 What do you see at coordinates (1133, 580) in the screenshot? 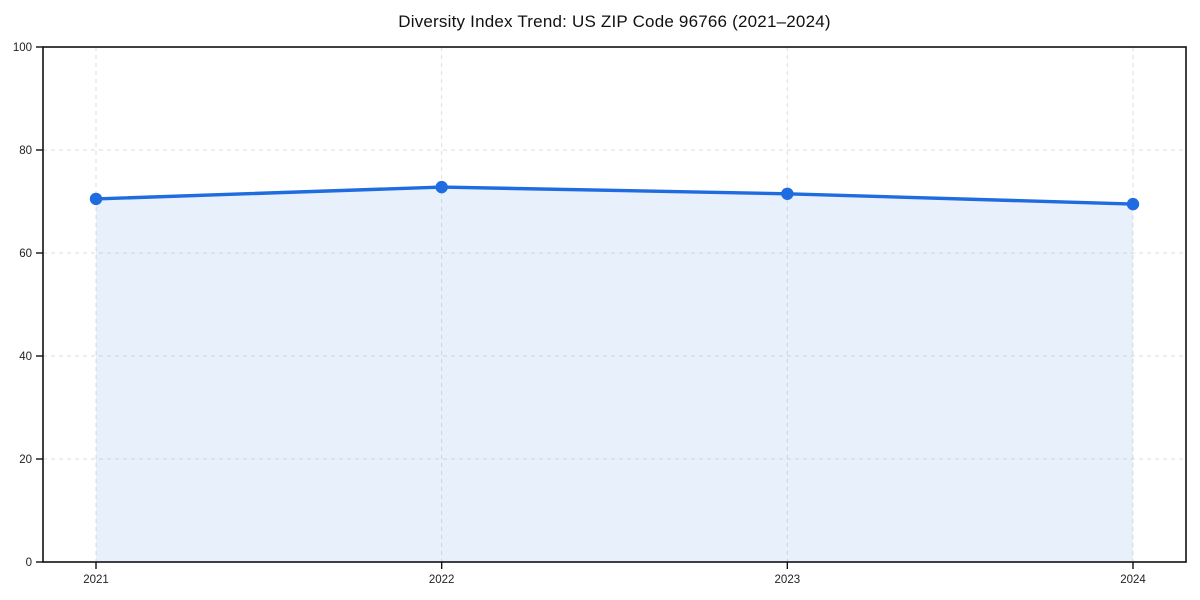
I see `x-tick-label: 2024` at bounding box center [1133, 580].